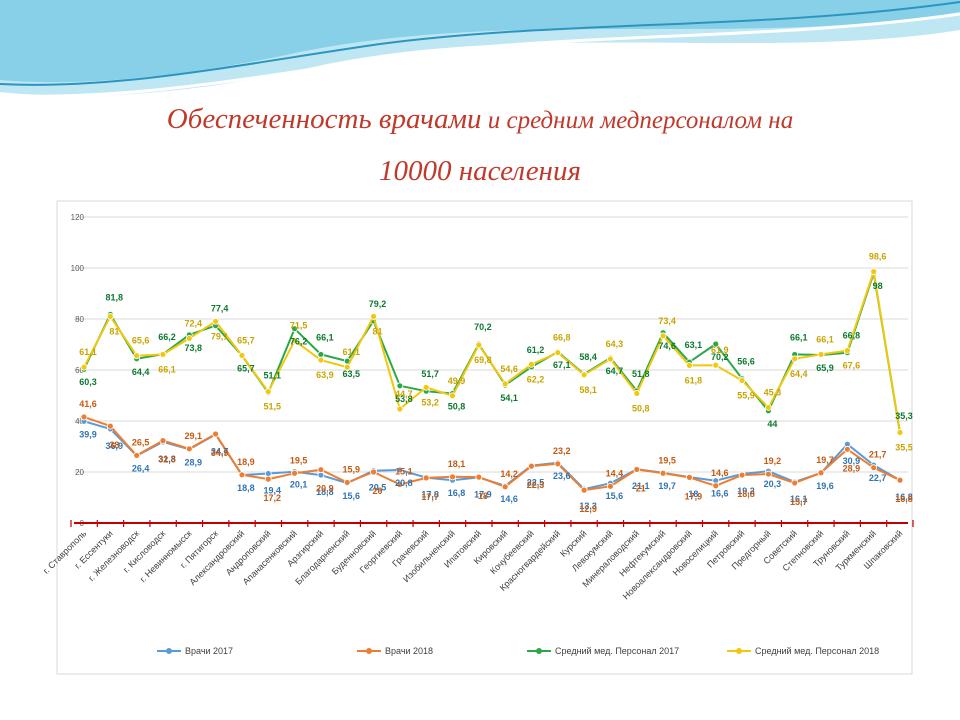  I want to click on header-wave-decoration, so click(480, 49).